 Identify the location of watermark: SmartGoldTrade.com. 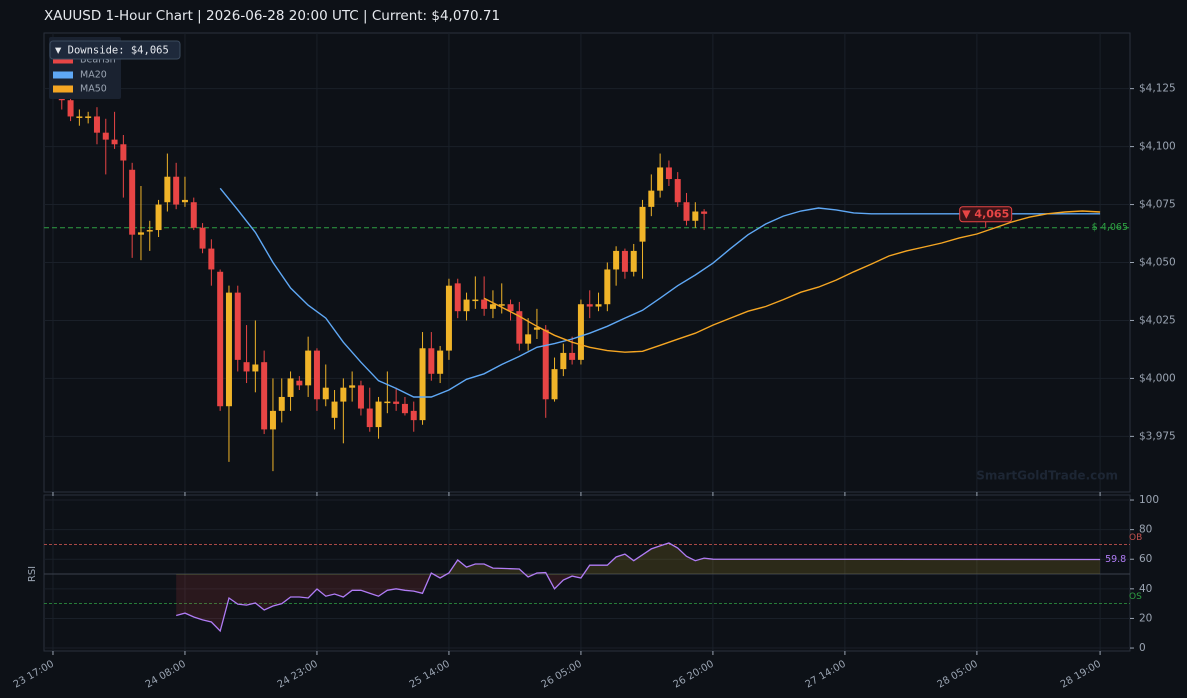
(1047, 476).